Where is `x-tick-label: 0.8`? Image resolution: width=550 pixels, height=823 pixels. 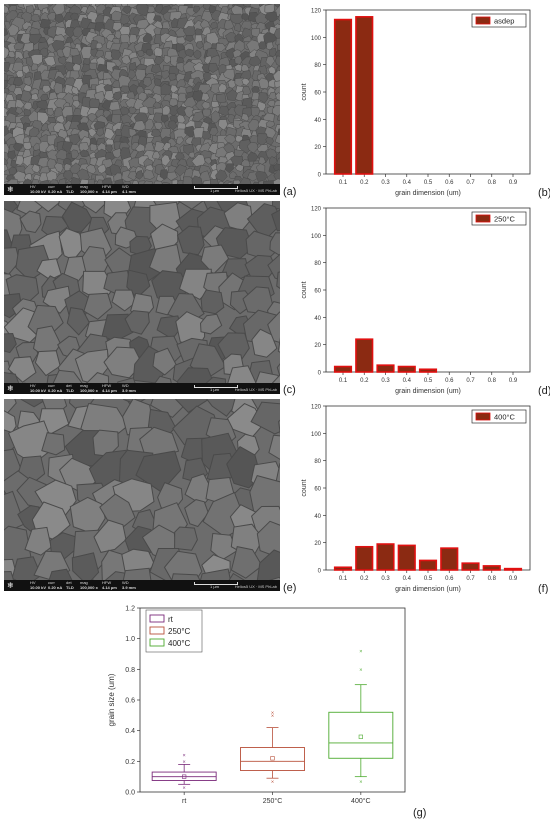 x-tick-label: 0.8 is located at coordinates (492, 183).